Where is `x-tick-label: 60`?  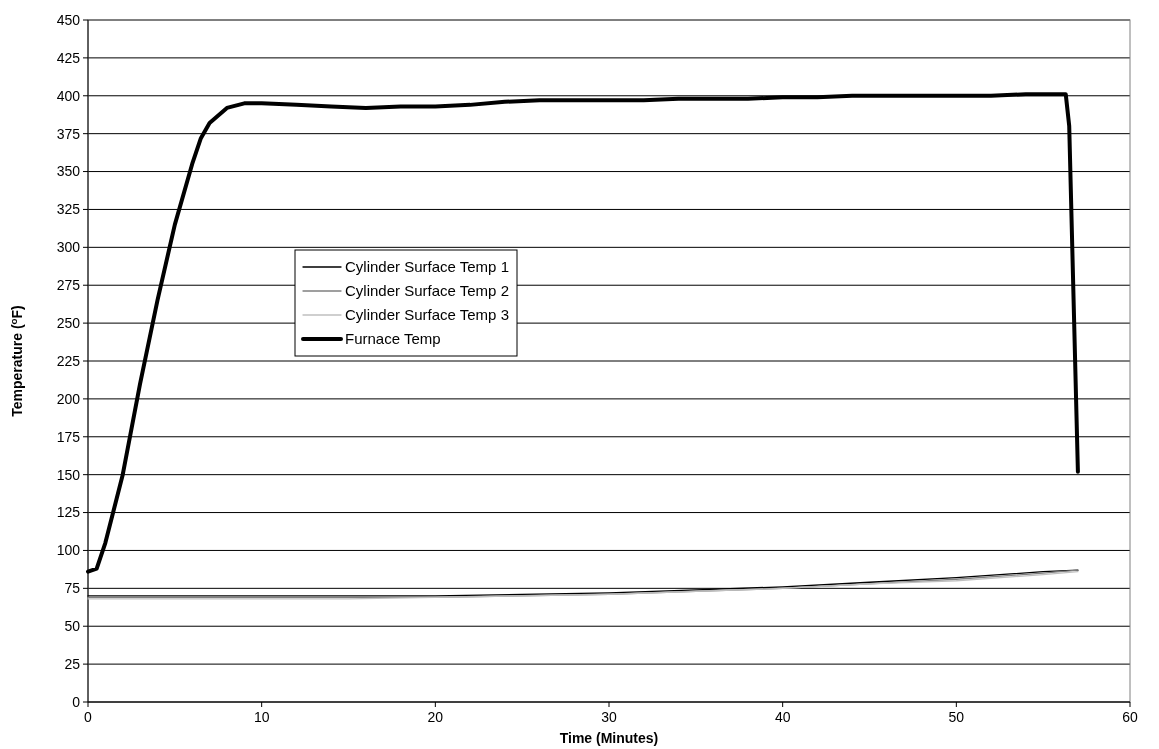 x-tick-label: 60 is located at coordinates (1130, 717).